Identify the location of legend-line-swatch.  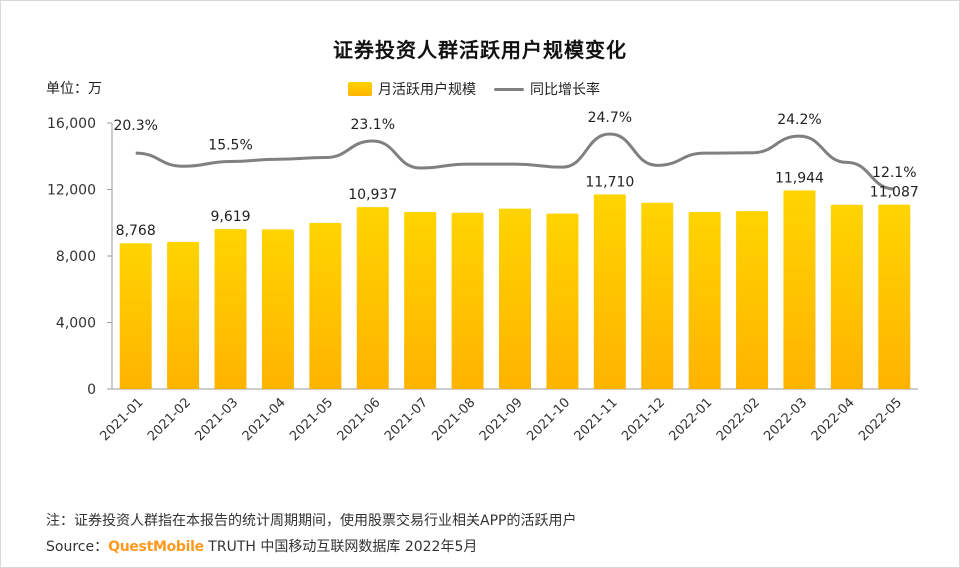
(509, 89).